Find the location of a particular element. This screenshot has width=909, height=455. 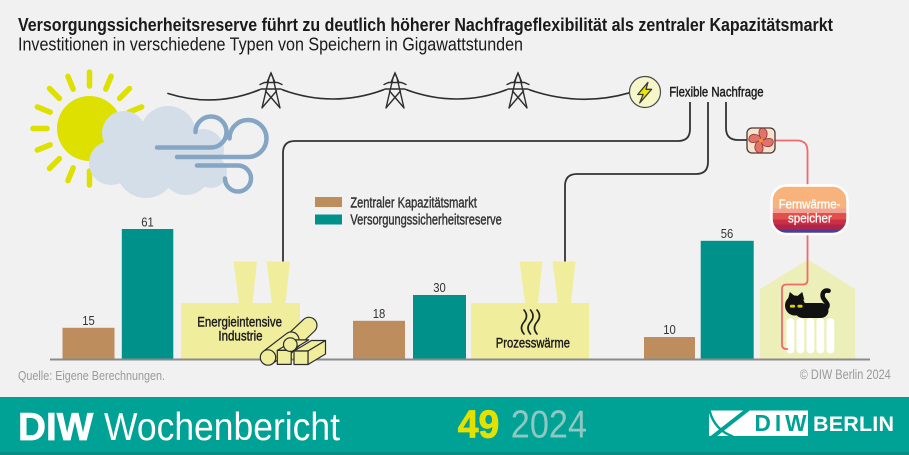

svg-text: Versorgungssicherheitsreserve is located at coordinates (425, 220).